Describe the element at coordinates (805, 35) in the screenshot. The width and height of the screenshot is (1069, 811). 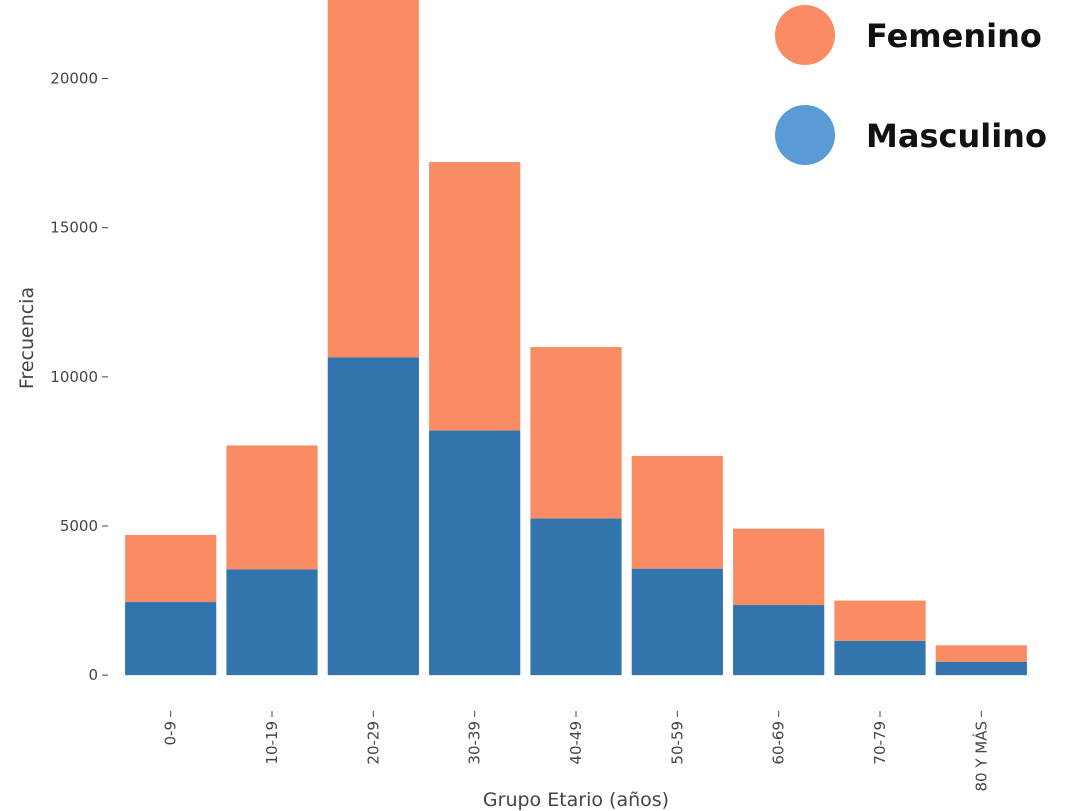
I see `legend-swatch-femenino` at that location.